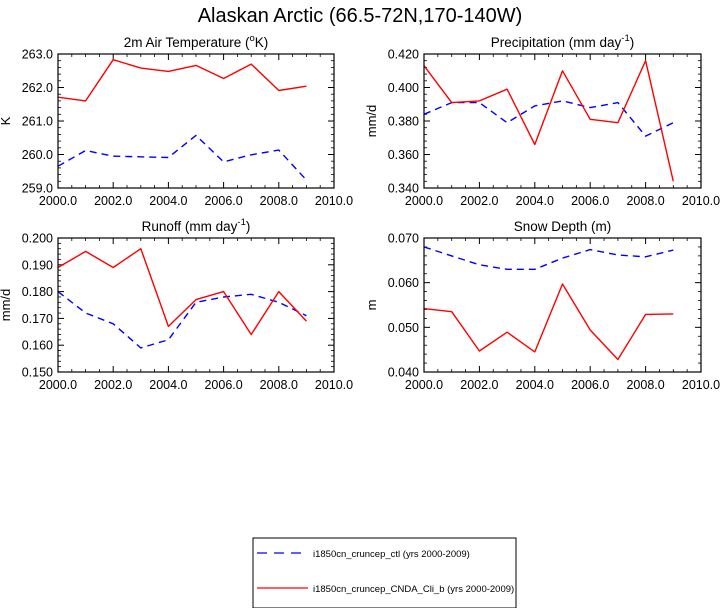 The height and width of the screenshot is (608, 721). What do you see at coordinates (37, 55) in the screenshot?
I see `y-tick-label: 263.0` at bounding box center [37, 55].